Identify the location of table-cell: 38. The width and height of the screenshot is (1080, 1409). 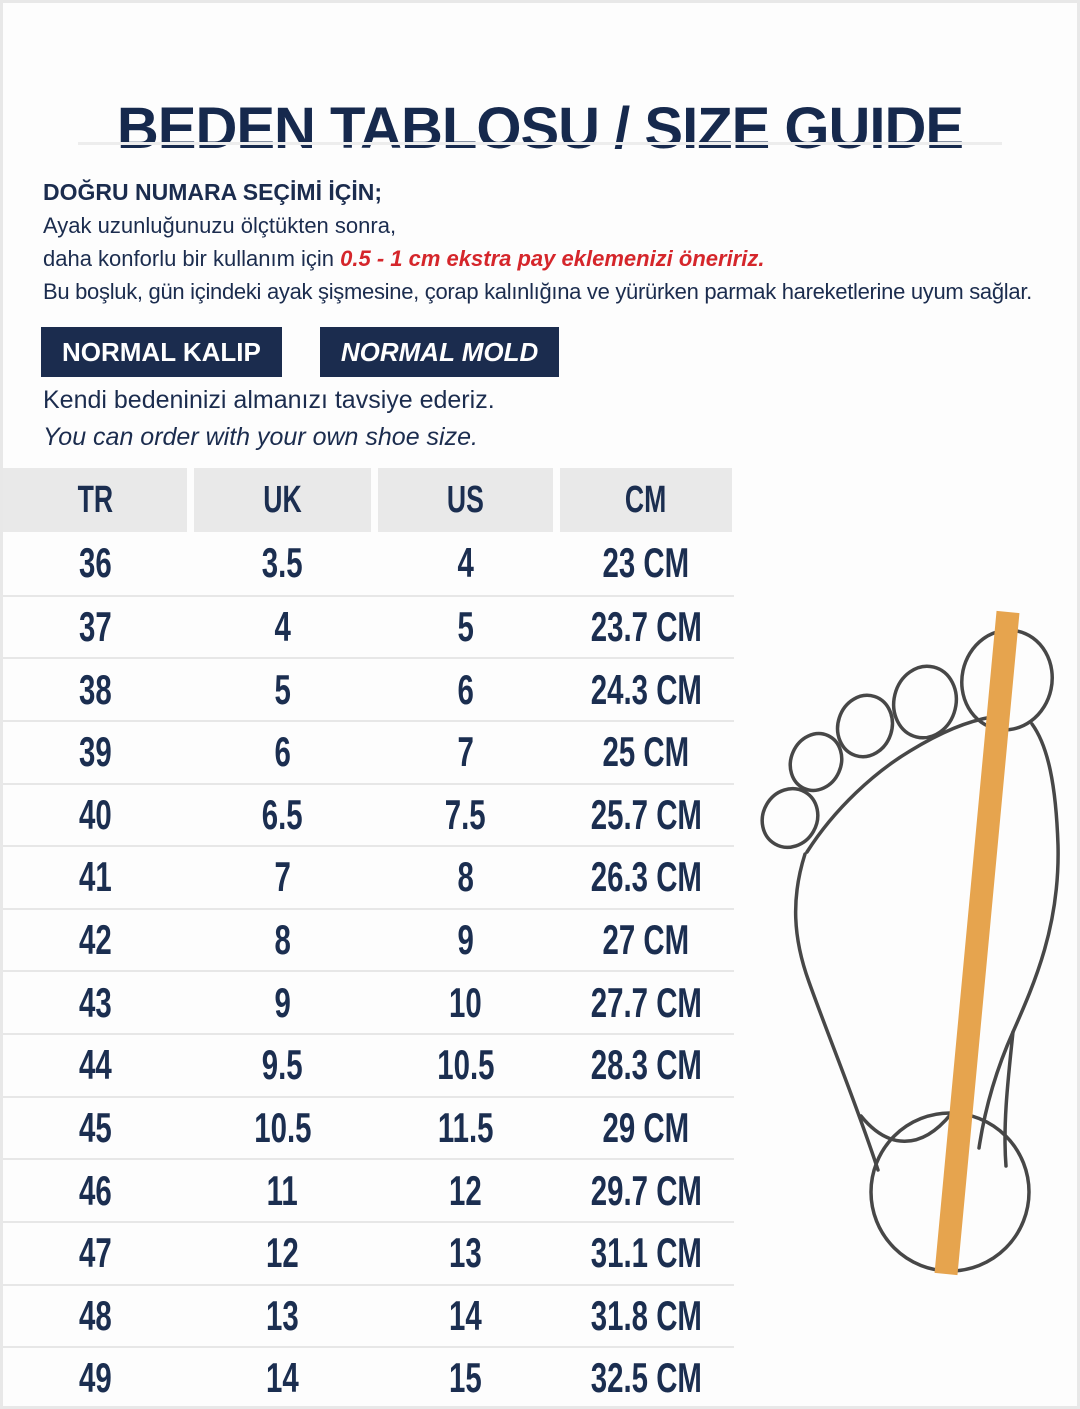
(95, 690).